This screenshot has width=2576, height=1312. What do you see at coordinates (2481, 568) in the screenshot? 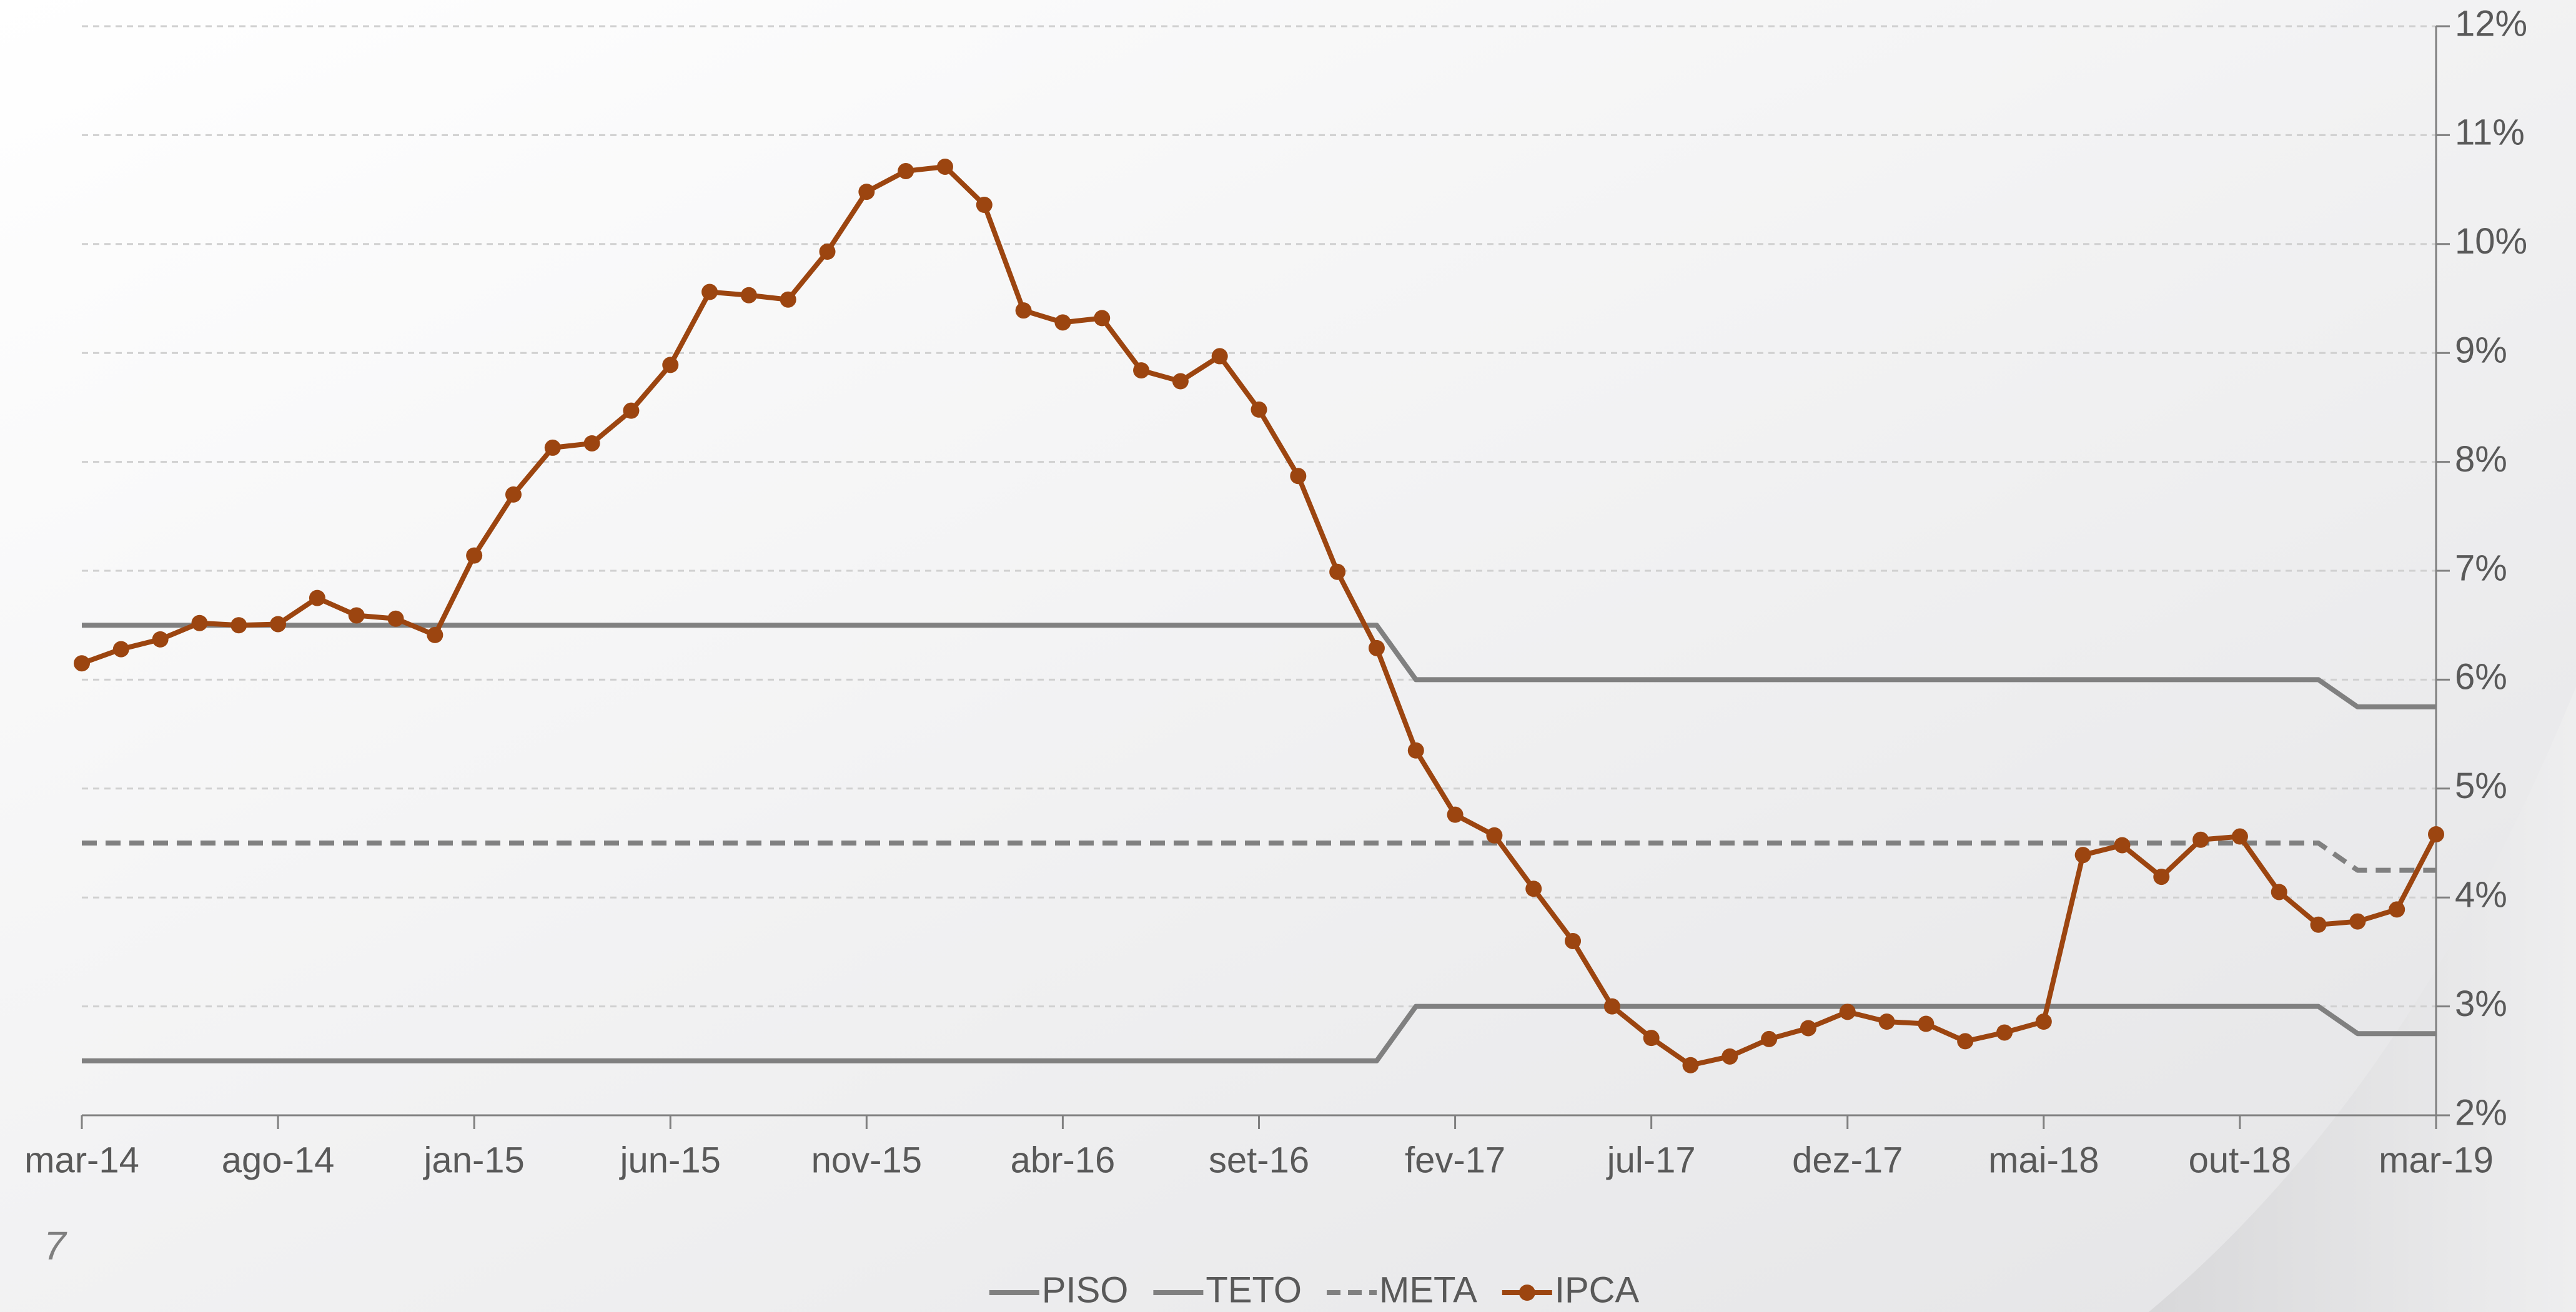
I see `y-tick-label: 7%` at bounding box center [2481, 568].